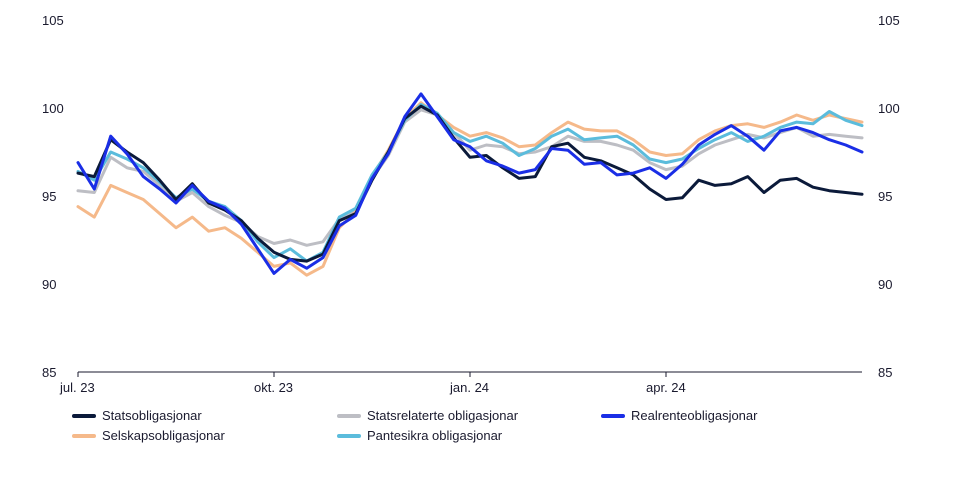 Image resolution: width=957 pixels, height=481 pixels. I want to click on y-tick-label-right: 95, so click(885, 196).